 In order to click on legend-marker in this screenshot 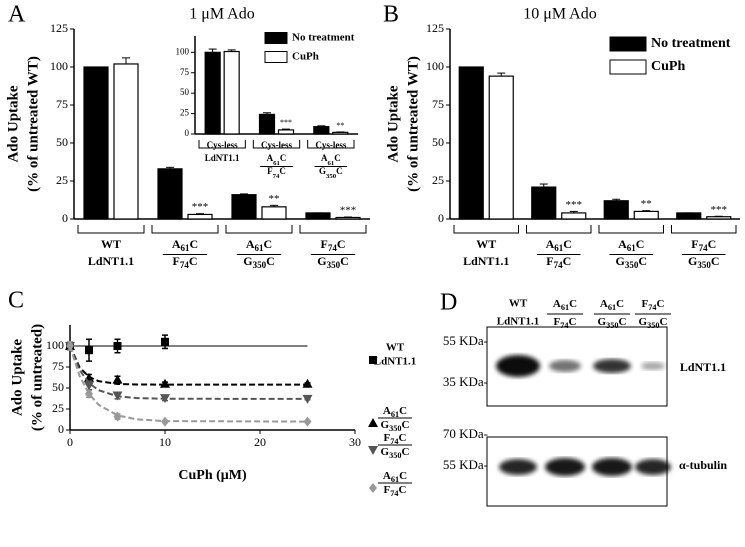, I will do `click(373, 450)`.